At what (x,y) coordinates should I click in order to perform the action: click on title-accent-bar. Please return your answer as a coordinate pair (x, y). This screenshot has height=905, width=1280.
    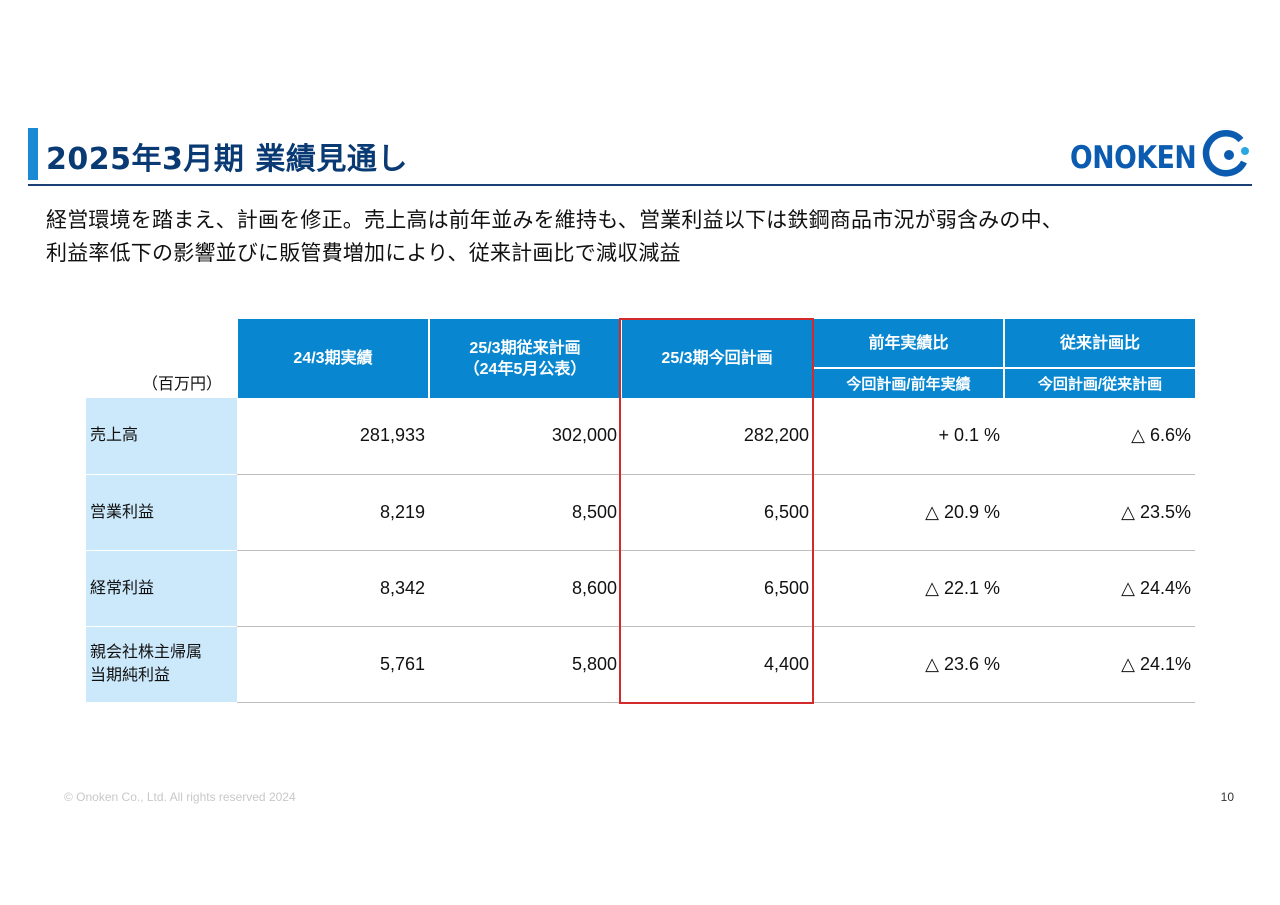
    Looking at the image, I should click on (33, 154).